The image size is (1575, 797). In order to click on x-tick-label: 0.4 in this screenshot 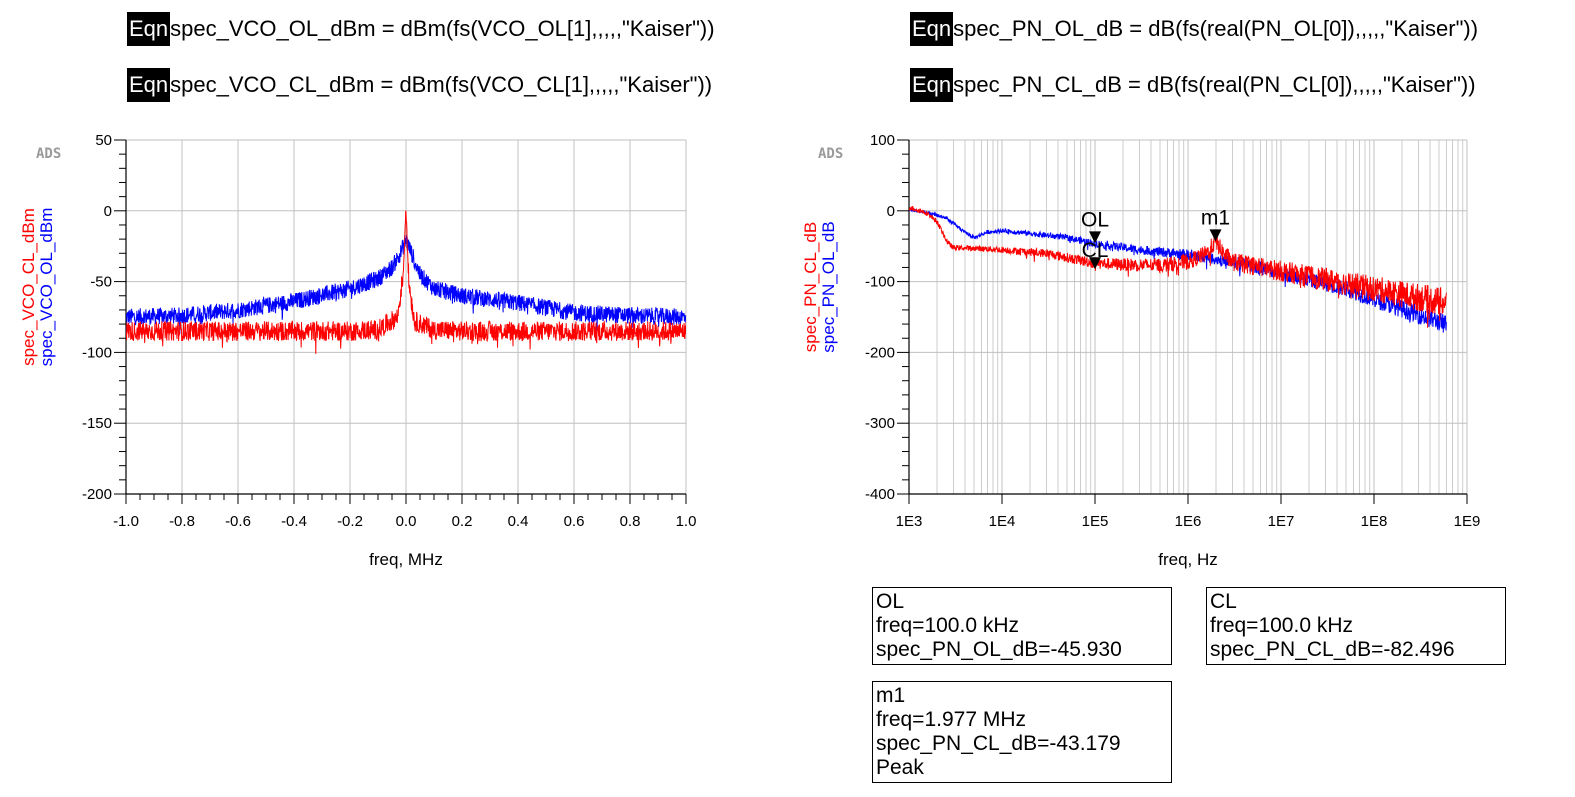, I will do `click(518, 521)`.